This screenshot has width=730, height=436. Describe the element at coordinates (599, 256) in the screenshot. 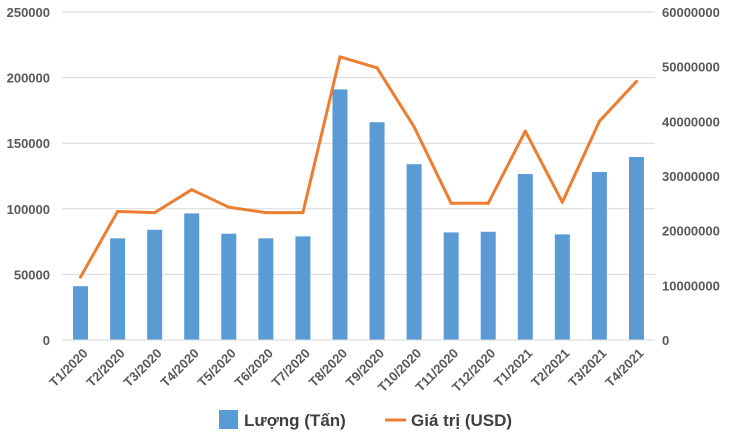

I see `bar-t3-2021` at that location.